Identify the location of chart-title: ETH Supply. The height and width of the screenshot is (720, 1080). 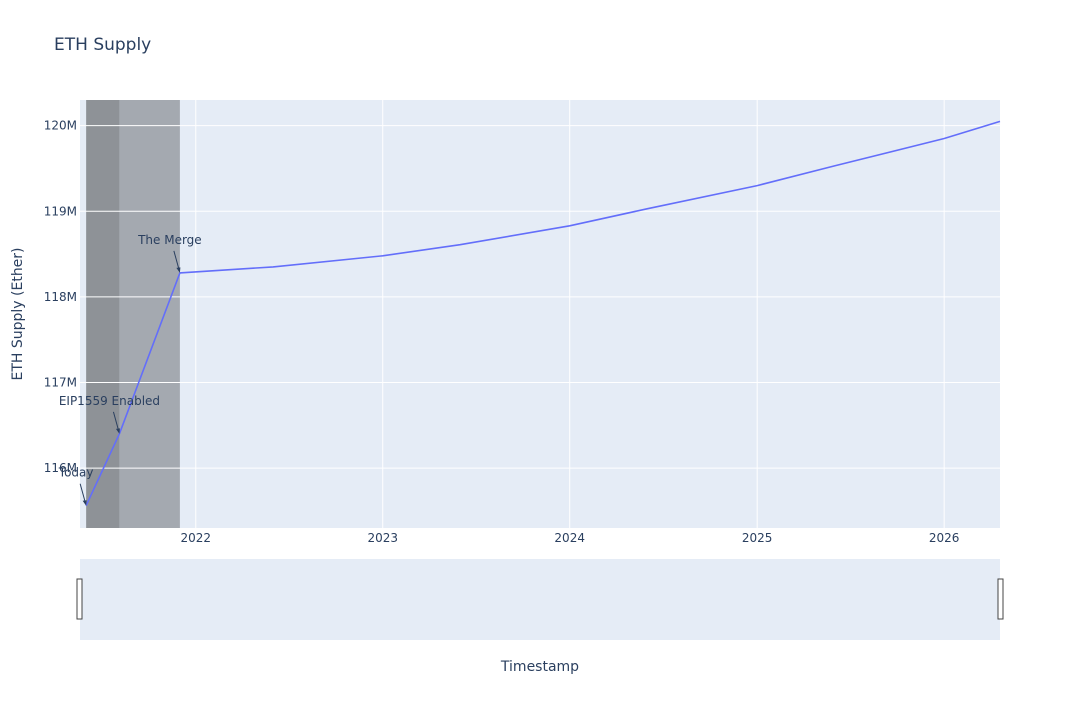
(102, 45).